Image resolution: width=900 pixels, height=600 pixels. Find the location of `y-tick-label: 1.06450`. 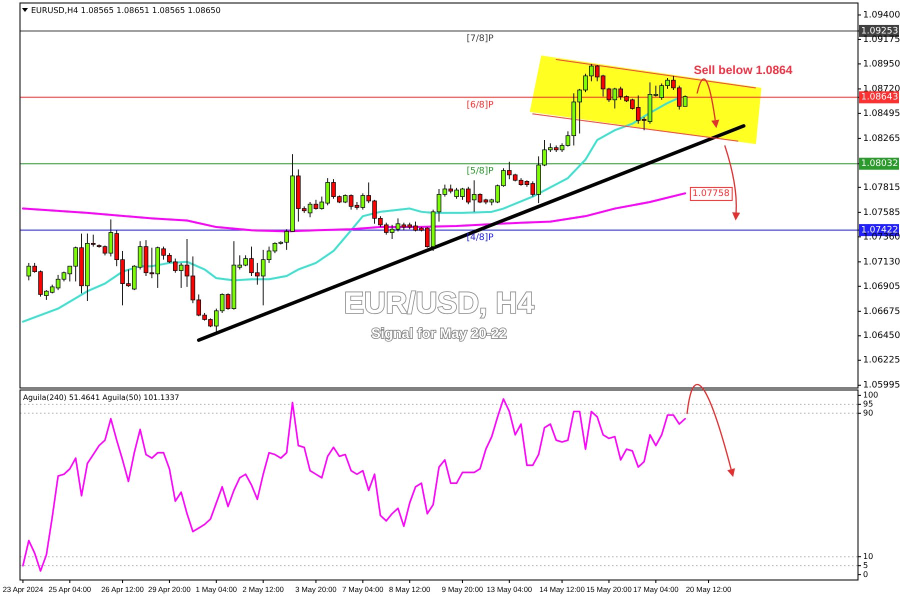

y-tick-label: 1.06450 is located at coordinates (881, 336).